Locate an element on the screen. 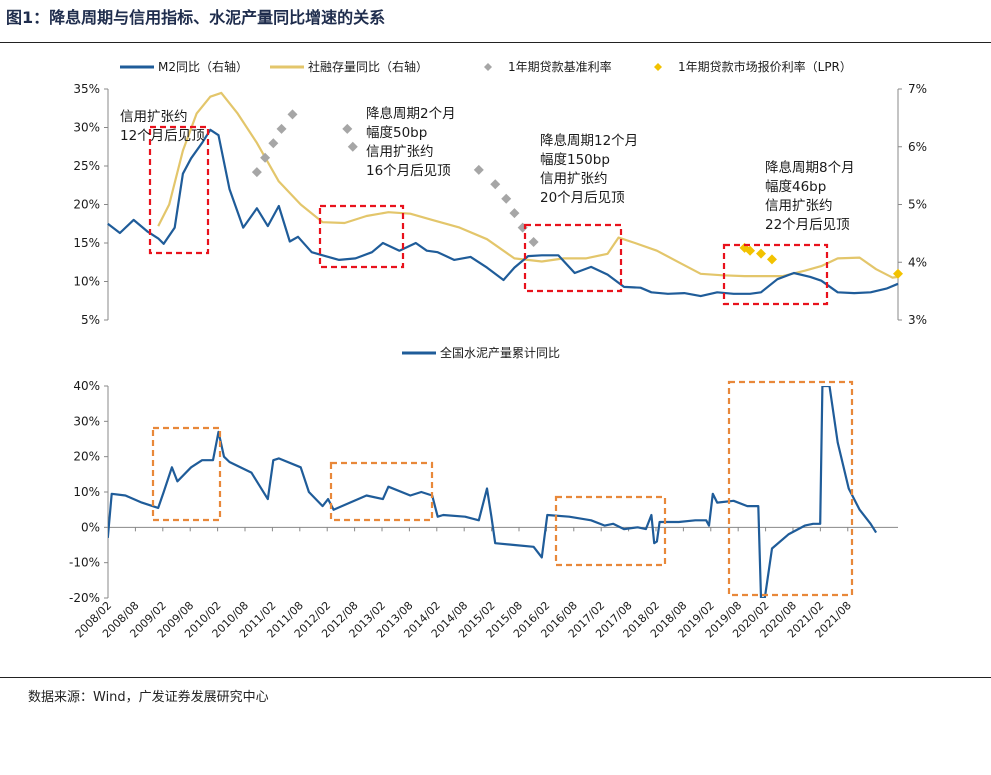 The image size is (991, 775). figure-title: 图1：降息周期与信用指标、水泥产量同比增速的关系 is located at coordinates (196, 17).